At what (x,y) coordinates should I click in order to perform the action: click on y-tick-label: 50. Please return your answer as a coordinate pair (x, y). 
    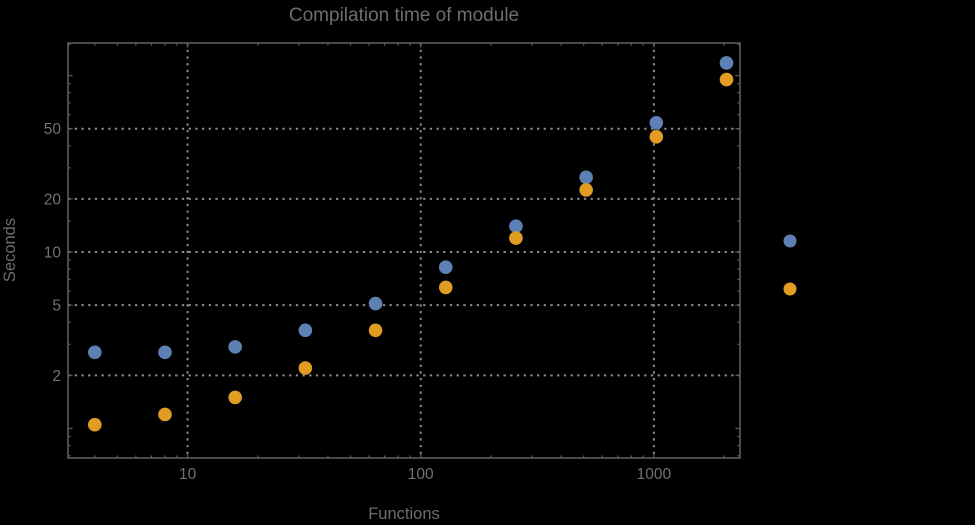
    Looking at the image, I should click on (53, 129).